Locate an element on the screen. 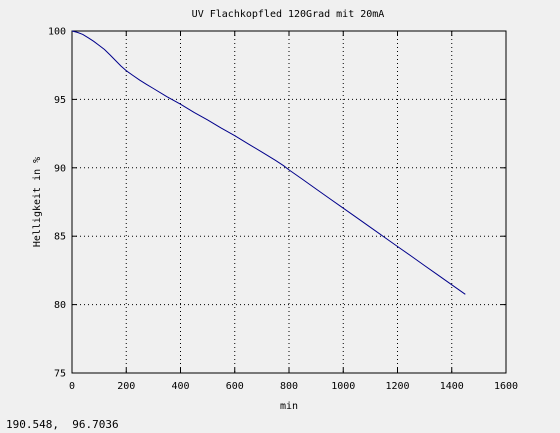 This screenshot has height=433, width=560. x-tick-label: 600 is located at coordinates (235, 386).